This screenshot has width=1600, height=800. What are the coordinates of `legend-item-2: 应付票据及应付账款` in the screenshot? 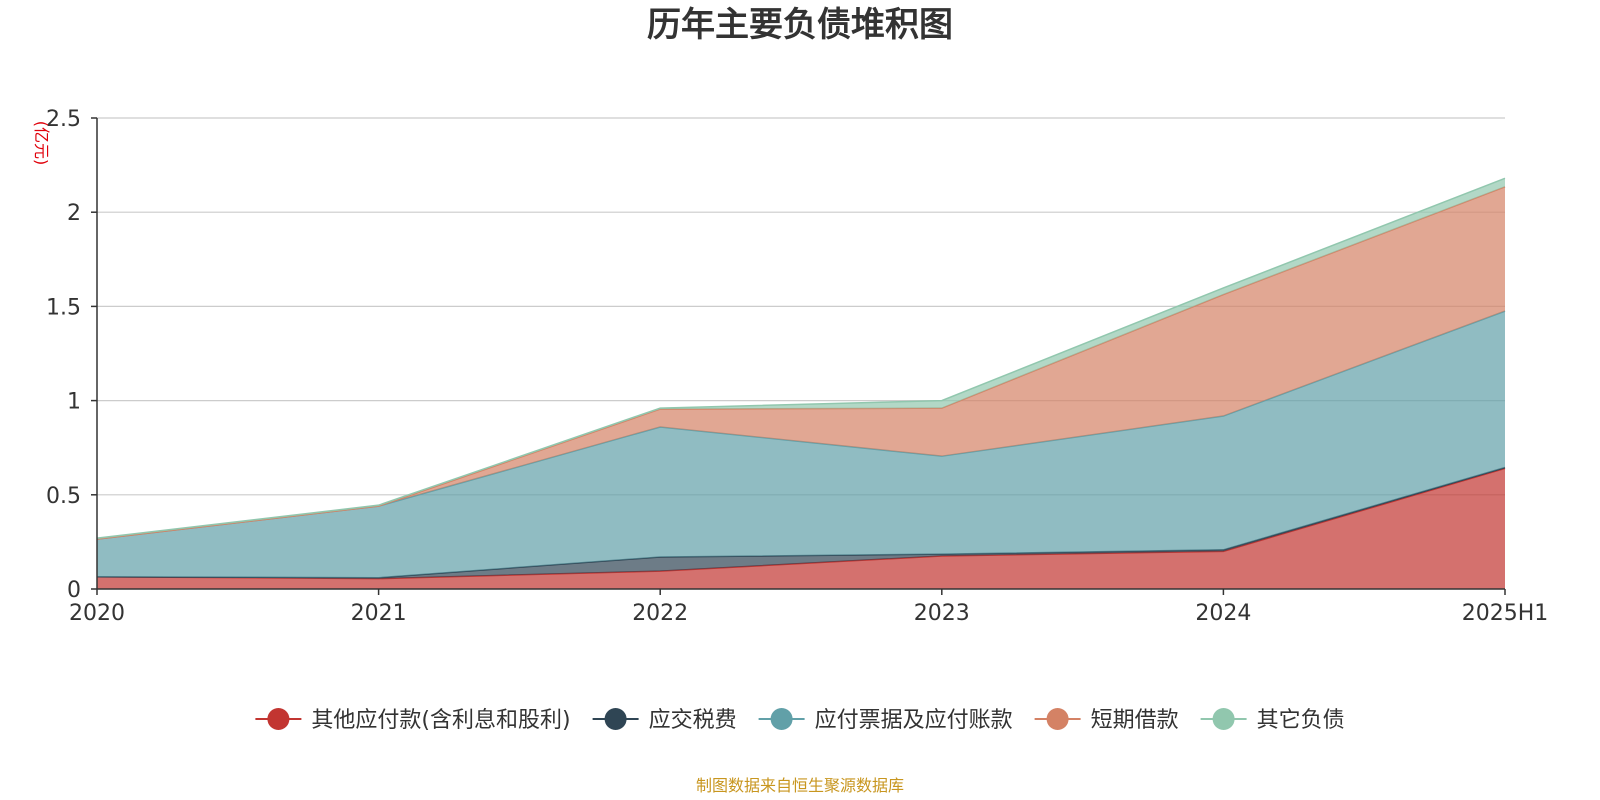 It's located at (885, 720).